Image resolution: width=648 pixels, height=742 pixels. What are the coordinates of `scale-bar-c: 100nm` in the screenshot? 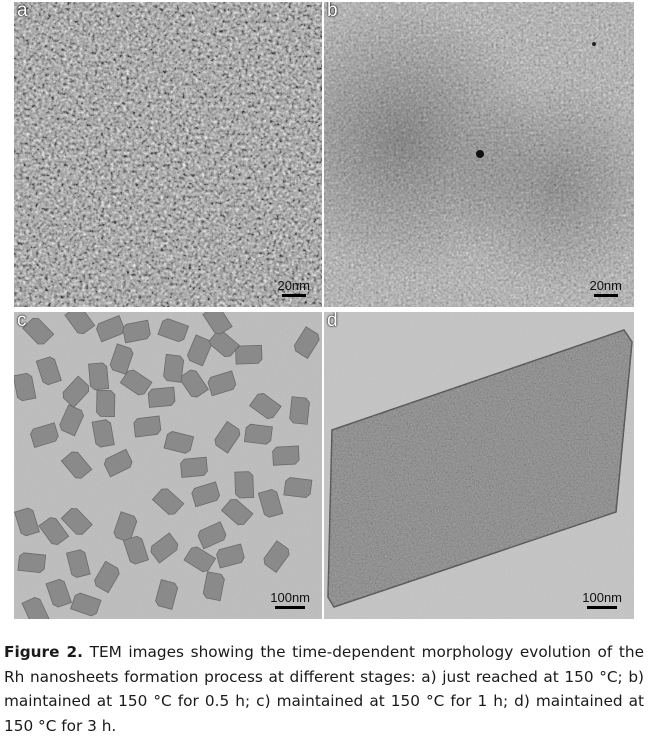 It's located at (290, 600).